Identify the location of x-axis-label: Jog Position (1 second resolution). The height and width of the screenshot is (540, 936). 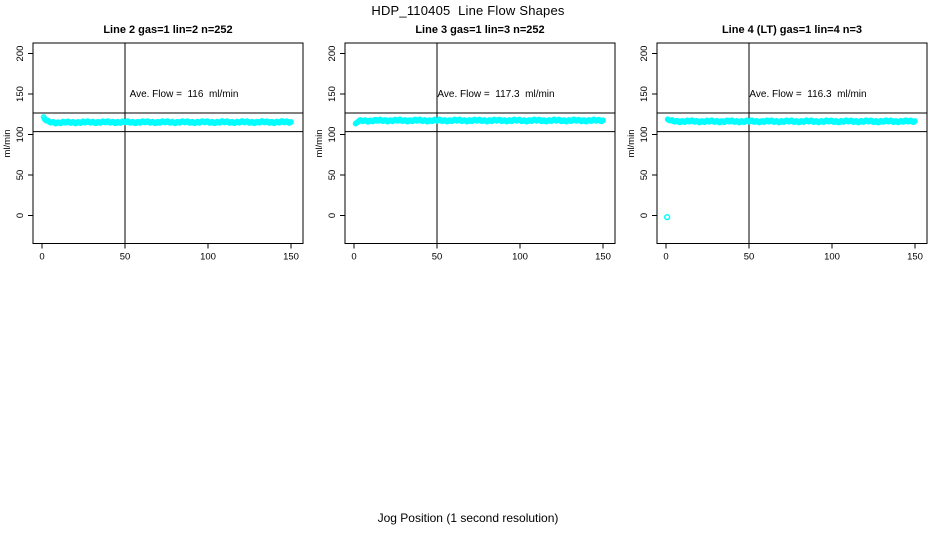
(468, 518).